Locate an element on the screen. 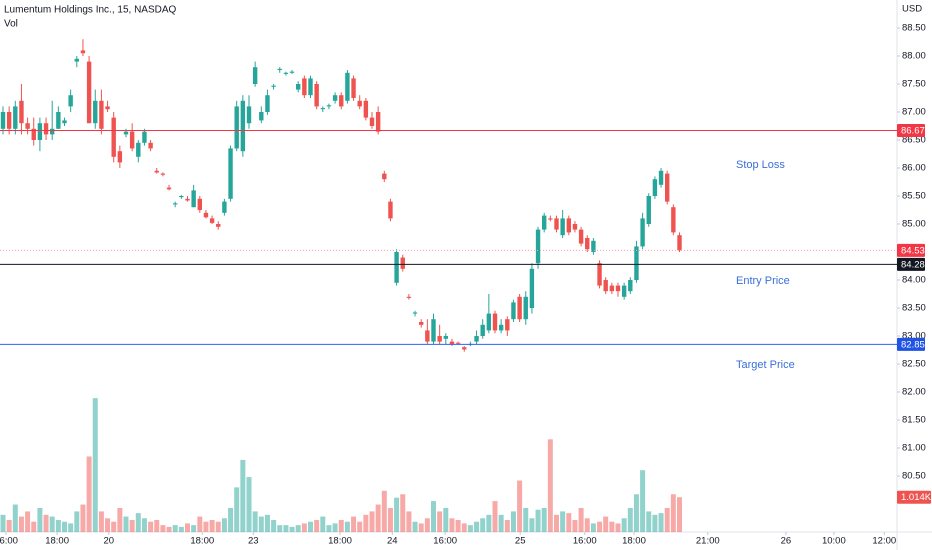  level-tag-label: 84.53 is located at coordinates (913, 250).